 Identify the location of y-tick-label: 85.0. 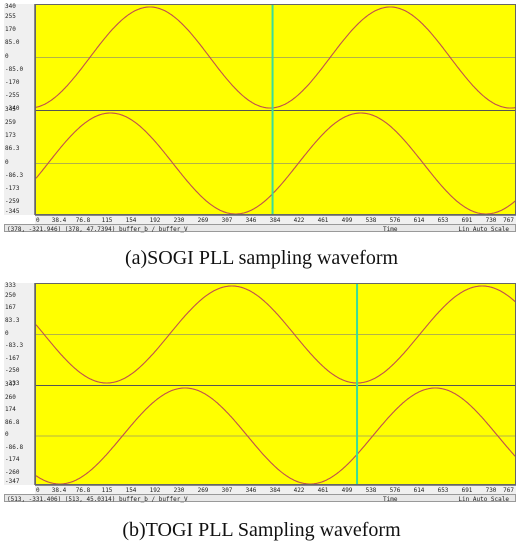
(12, 43).